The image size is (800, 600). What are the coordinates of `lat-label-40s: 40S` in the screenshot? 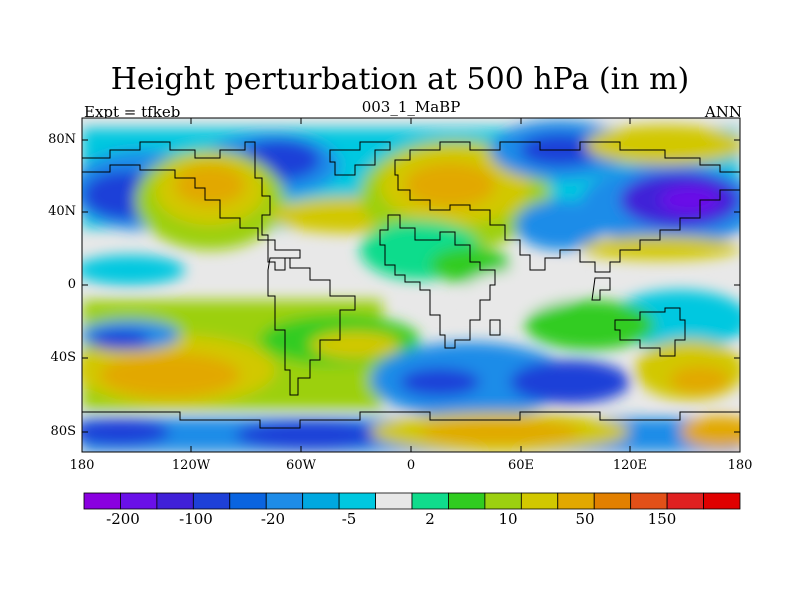 It's located at (63, 357).